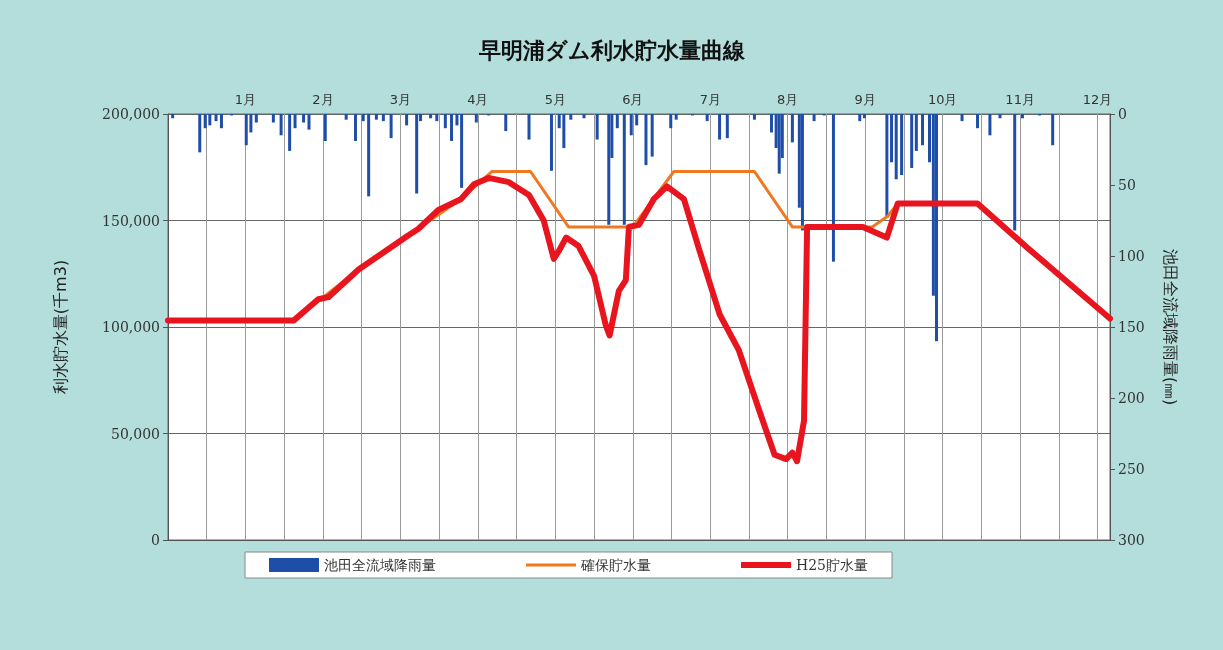 The image size is (1223, 650). Describe the element at coordinates (1122, 114) in the screenshot. I see `y2-tick-label: 0` at that location.